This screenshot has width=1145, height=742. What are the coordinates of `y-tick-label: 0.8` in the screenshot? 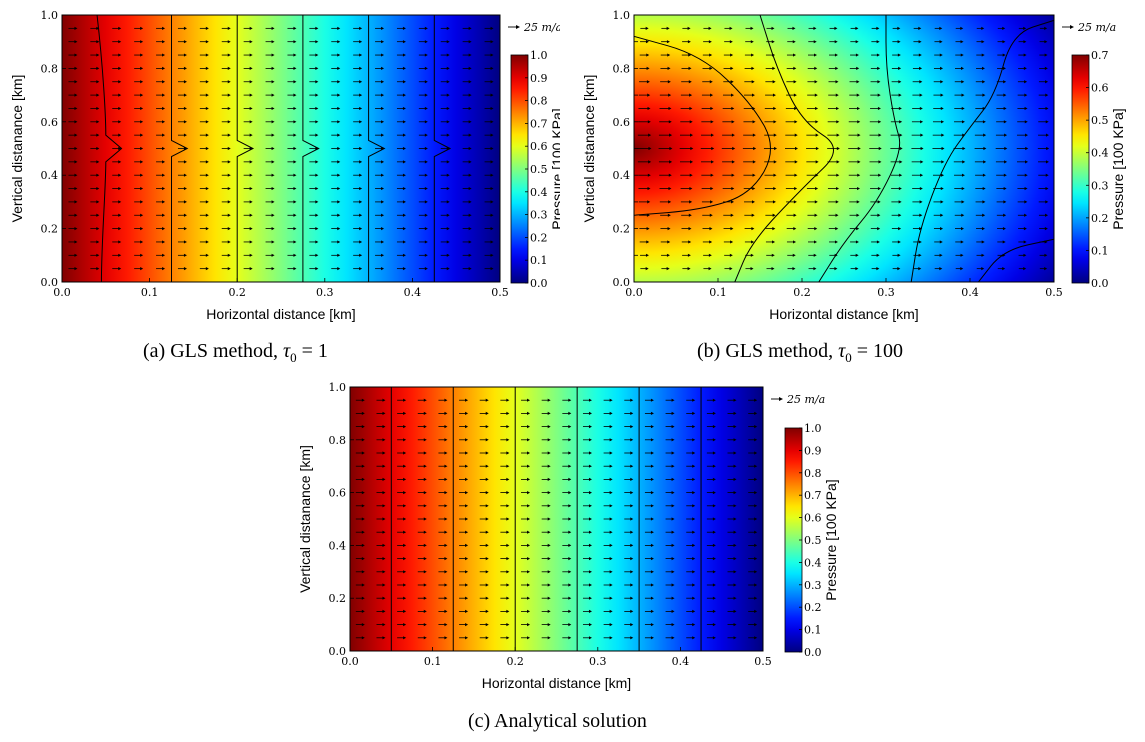 It's located at (622, 68).